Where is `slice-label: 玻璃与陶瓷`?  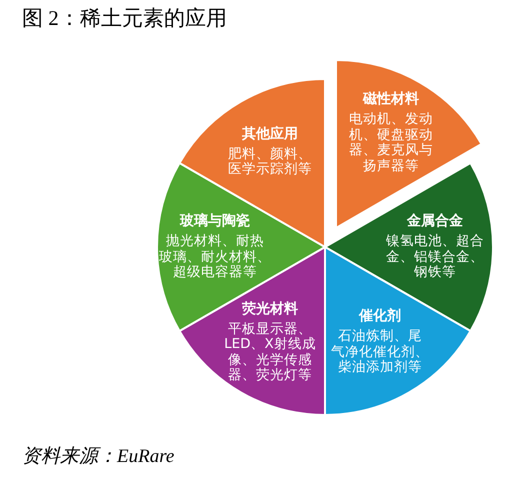
slice-label: 玻璃与陶瓷 is located at coordinates (214, 221).